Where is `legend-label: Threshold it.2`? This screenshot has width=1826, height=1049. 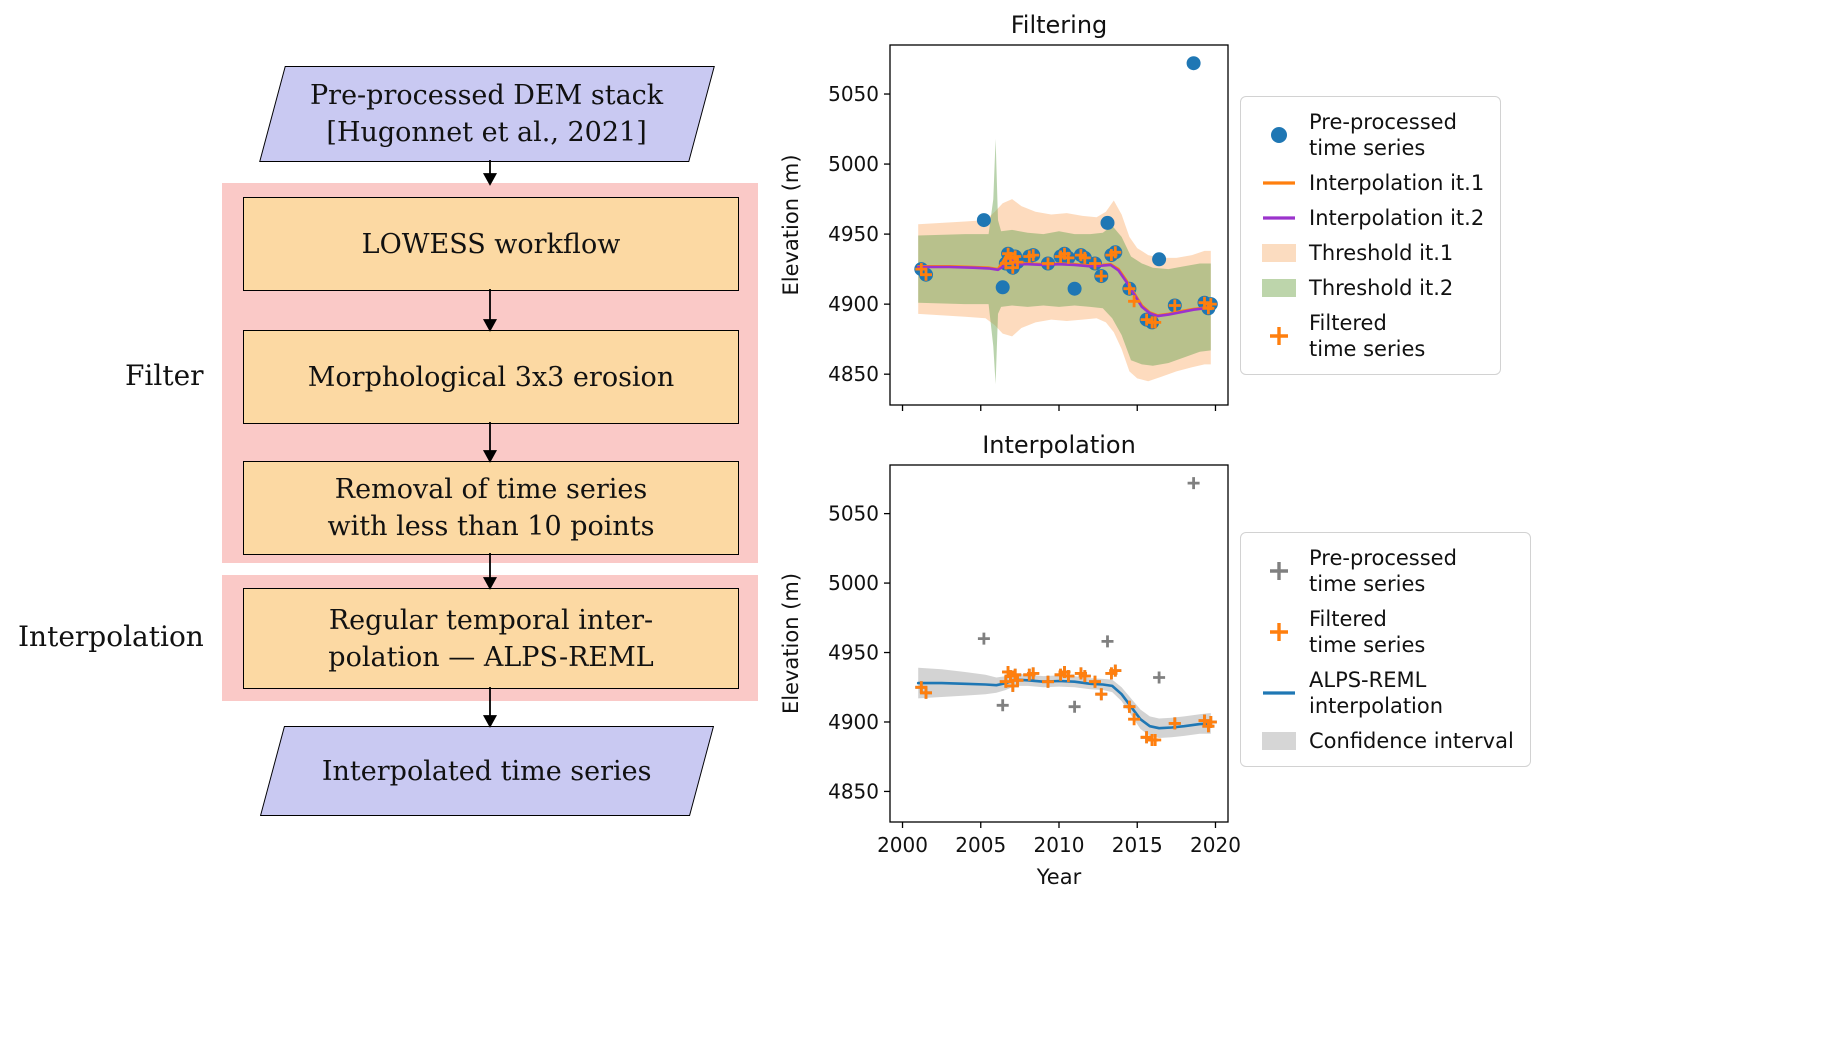
legend-label: Threshold it.2 is located at coordinates (1381, 288).